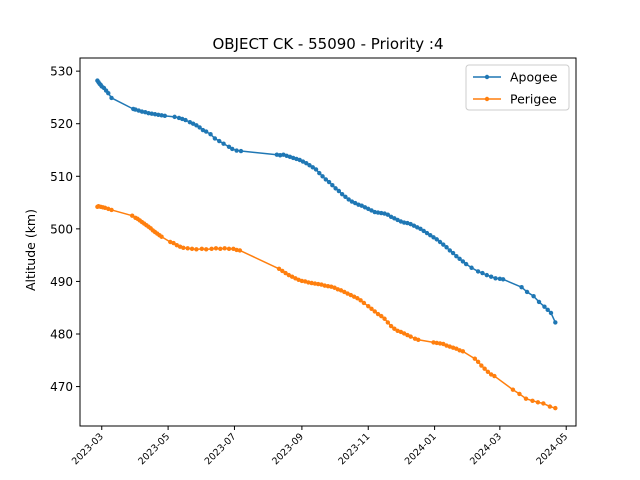  I want to click on legend-perigee-marker, so click(487, 99).